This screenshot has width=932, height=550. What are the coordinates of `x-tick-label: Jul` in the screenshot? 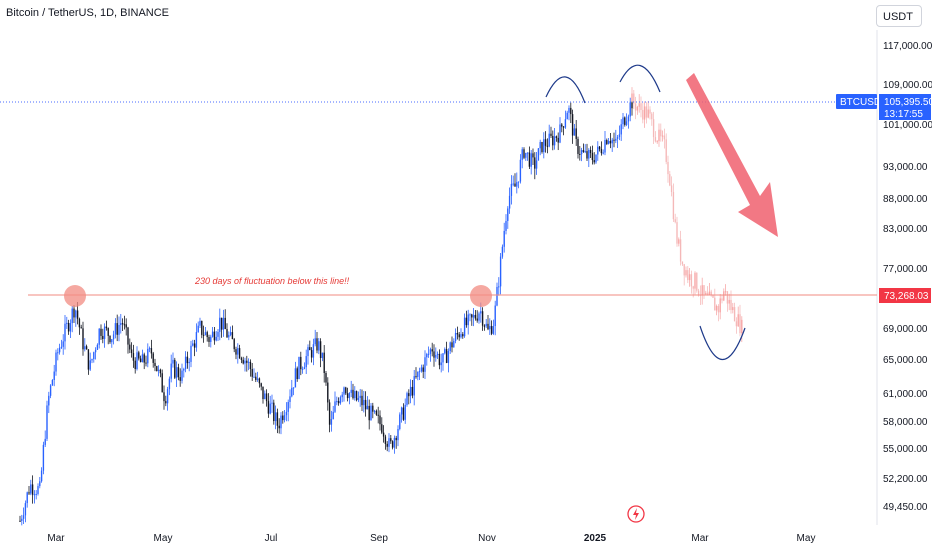 It's located at (271, 538).